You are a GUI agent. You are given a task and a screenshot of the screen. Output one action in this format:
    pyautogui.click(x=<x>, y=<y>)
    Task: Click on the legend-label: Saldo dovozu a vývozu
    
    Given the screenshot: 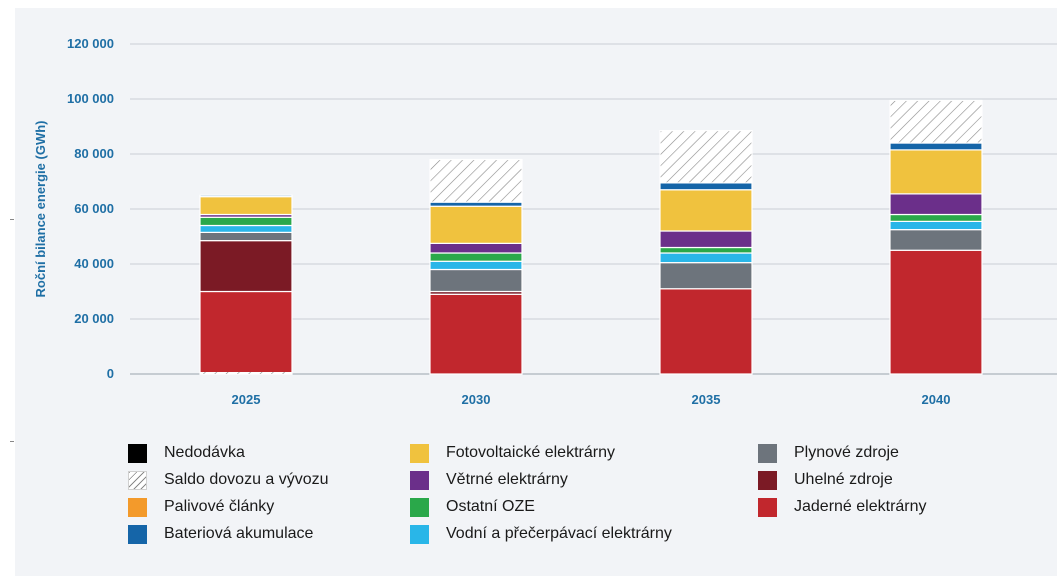 What is the action you would take?
    pyautogui.click(x=246, y=479)
    